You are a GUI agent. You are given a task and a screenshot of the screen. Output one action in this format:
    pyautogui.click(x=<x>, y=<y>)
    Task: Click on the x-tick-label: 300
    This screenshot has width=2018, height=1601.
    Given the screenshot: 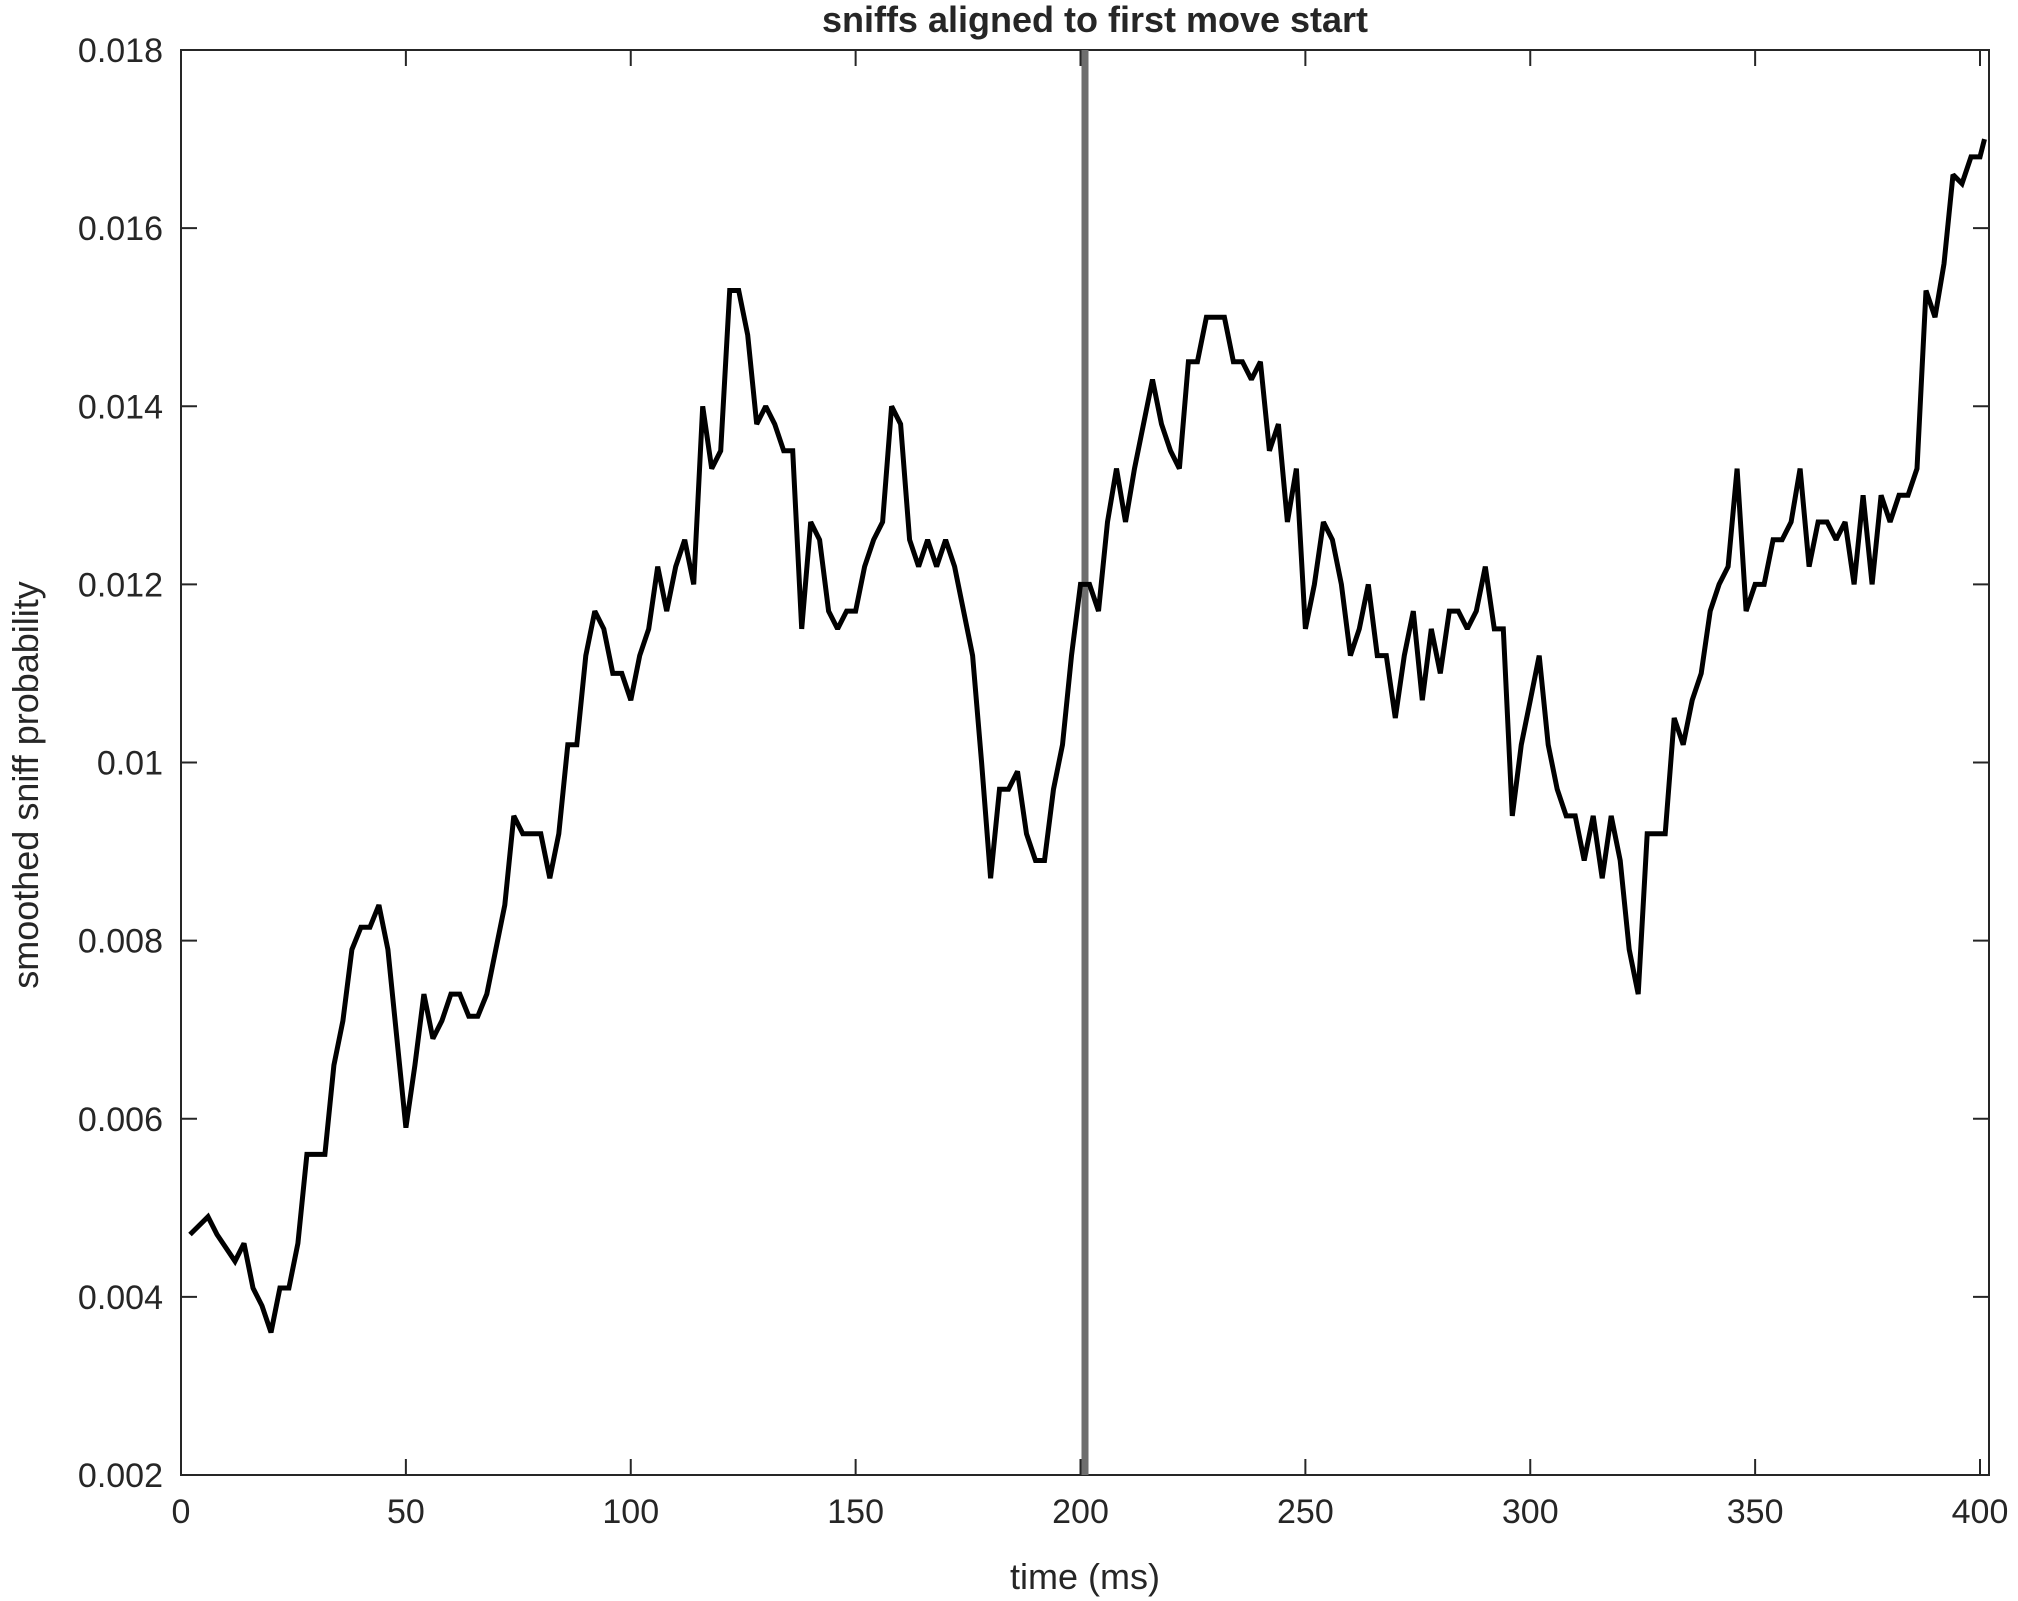 What is the action you would take?
    pyautogui.click(x=1530, y=1512)
    